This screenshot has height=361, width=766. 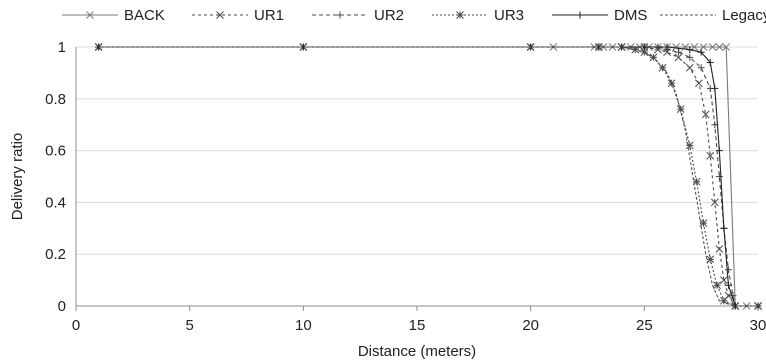 What do you see at coordinates (303, 325) in the screenshot?
I see `x-tick-label: 10` at bounding box center [303, 325].